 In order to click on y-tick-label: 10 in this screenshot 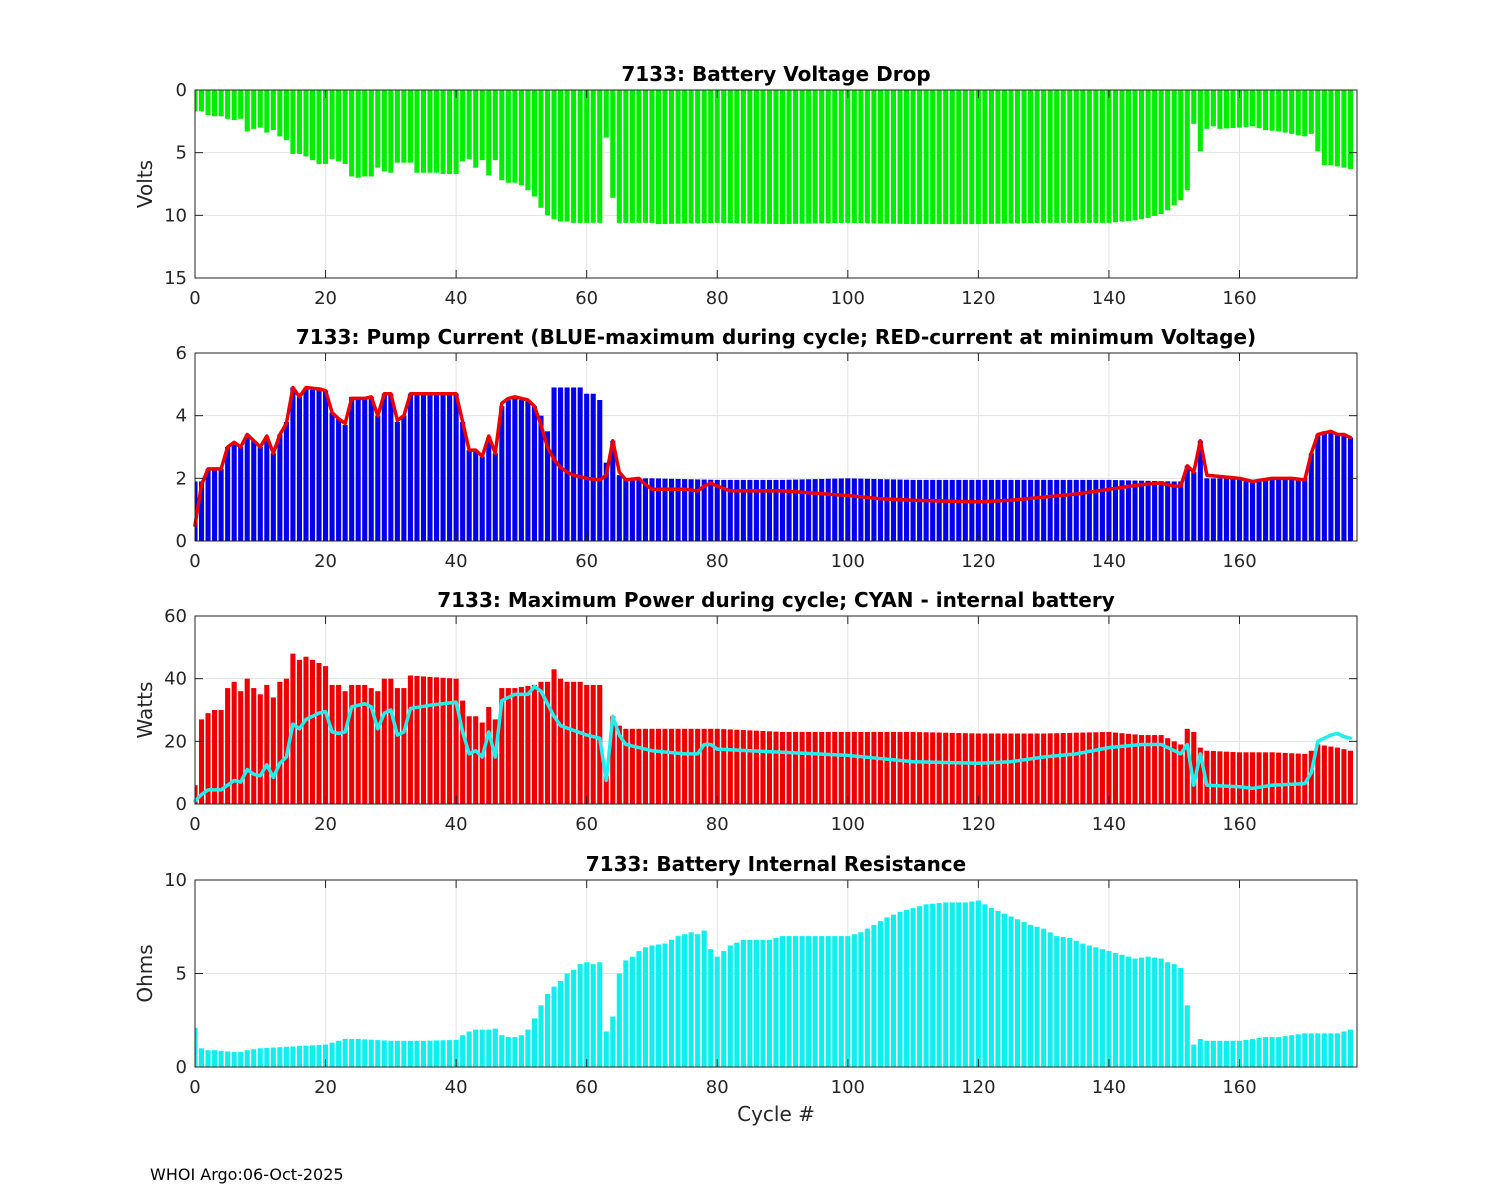, I will do `click(175, 880)`.